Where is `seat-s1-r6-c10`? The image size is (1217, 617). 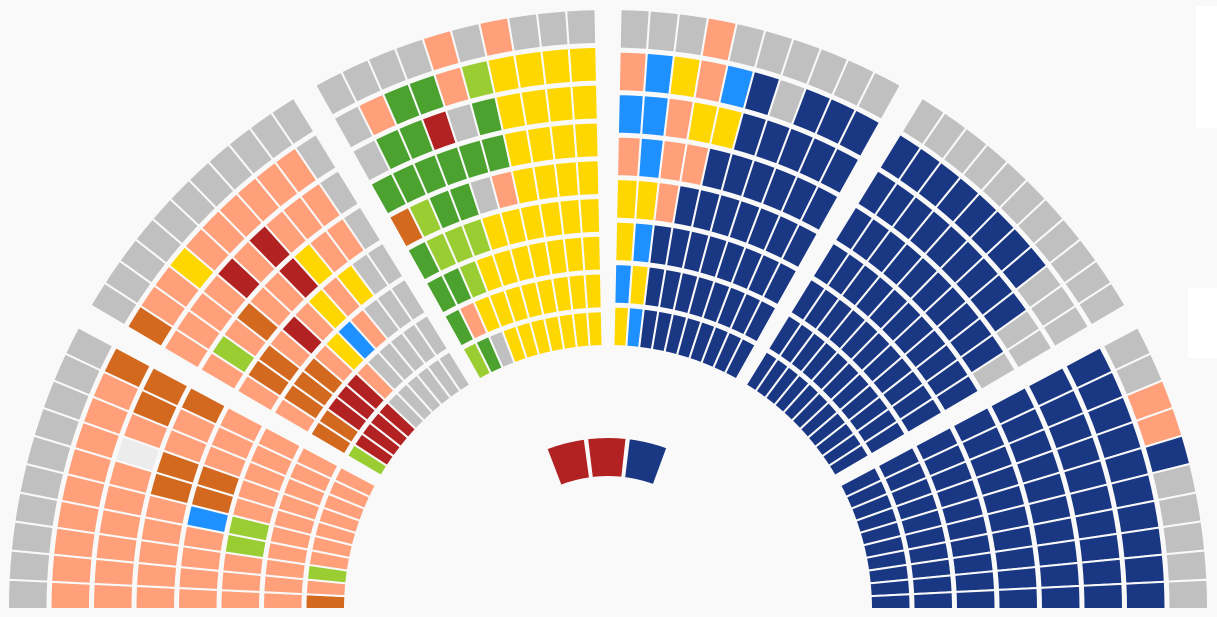
seat-s1-r6-c10 is located at coordinates (279, 444).